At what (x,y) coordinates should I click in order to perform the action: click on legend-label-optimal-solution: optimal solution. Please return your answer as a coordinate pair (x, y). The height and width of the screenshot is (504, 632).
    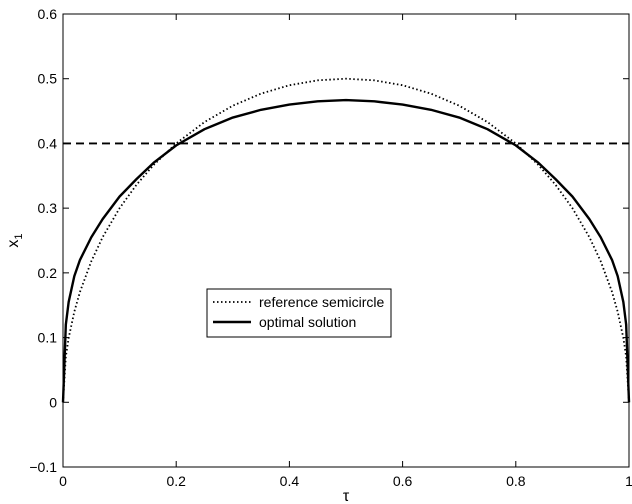
    Looking at the image, I should click on (307, 322).